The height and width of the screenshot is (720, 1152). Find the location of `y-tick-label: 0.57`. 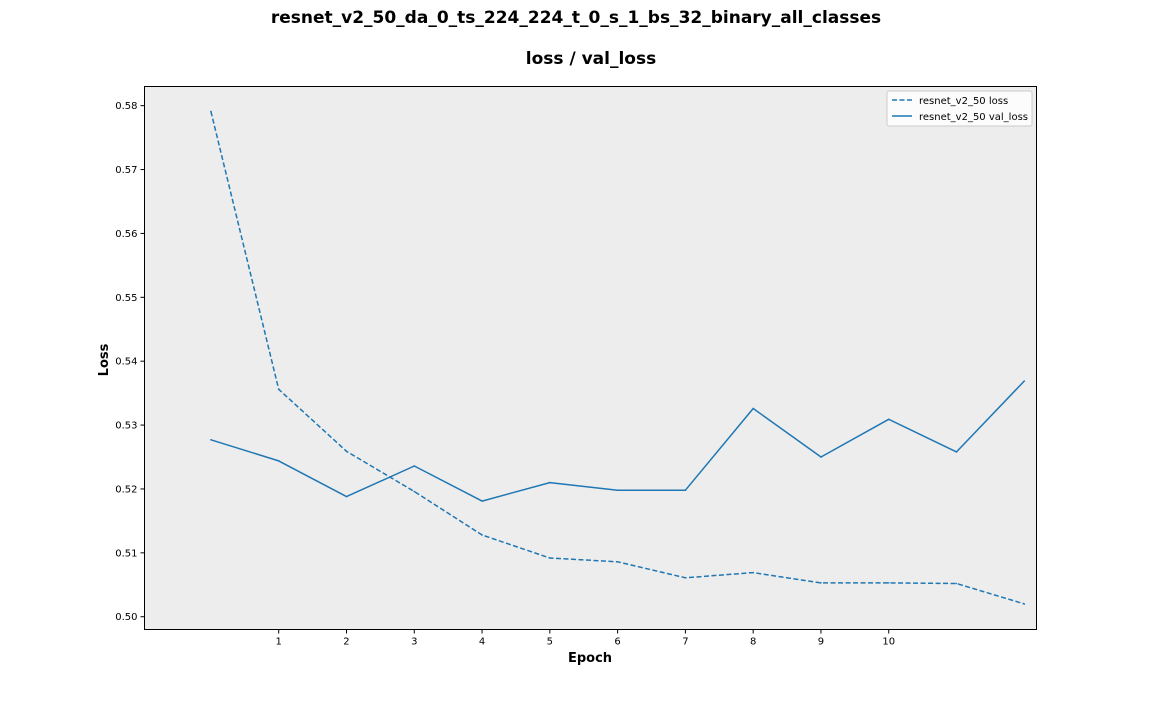

y-tick-label: 0.57 is located at coordinates (126, 170).